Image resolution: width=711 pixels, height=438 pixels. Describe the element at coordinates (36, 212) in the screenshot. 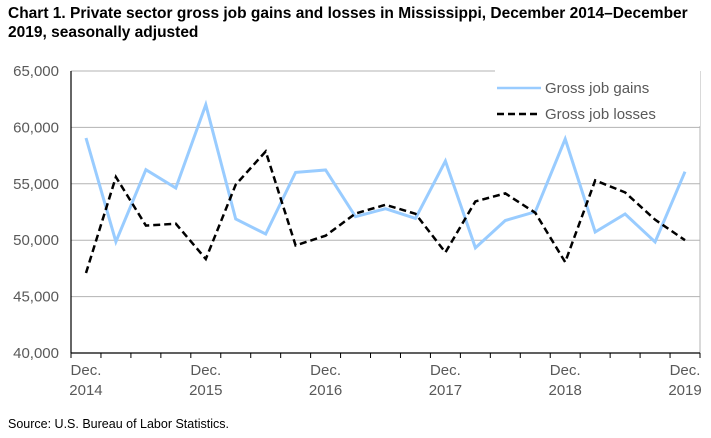

I see `y-axis-ticks: 40,000 45,000 50,000 55,000 60,000 65,000` at that location.